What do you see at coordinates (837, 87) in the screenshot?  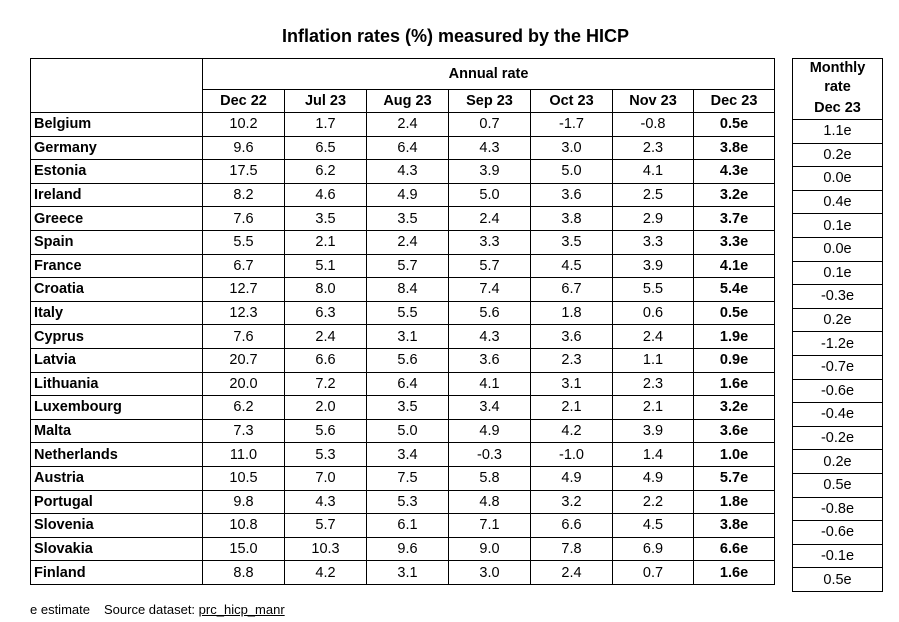 I see `monthly-header-line2: rate` at bounding box center [837, 87].